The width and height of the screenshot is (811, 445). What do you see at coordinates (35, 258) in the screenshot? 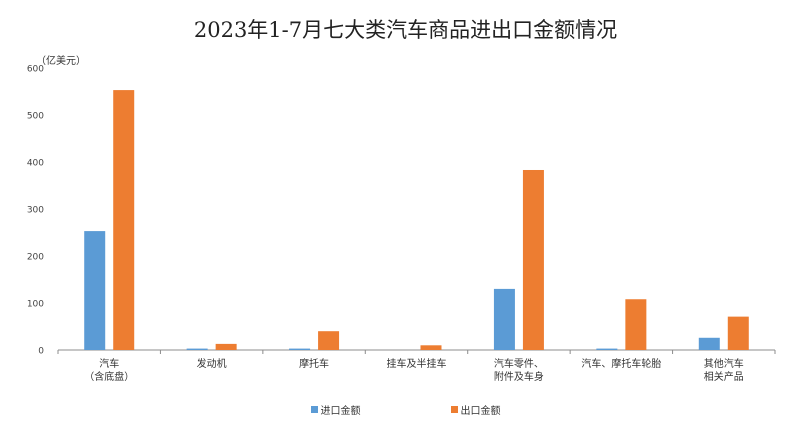
I see `y-tick-label: 200` at bounding box center [35, 258].